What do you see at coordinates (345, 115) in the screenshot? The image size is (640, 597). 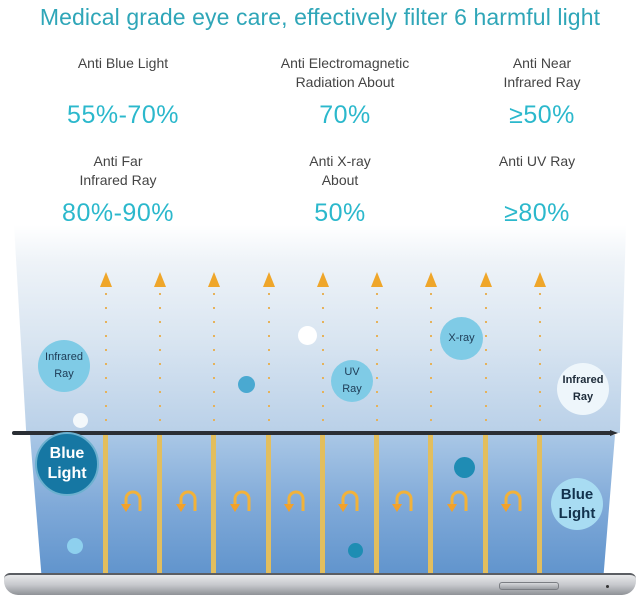 I see `stat-value: 70%` at bounding box center [345, 115].